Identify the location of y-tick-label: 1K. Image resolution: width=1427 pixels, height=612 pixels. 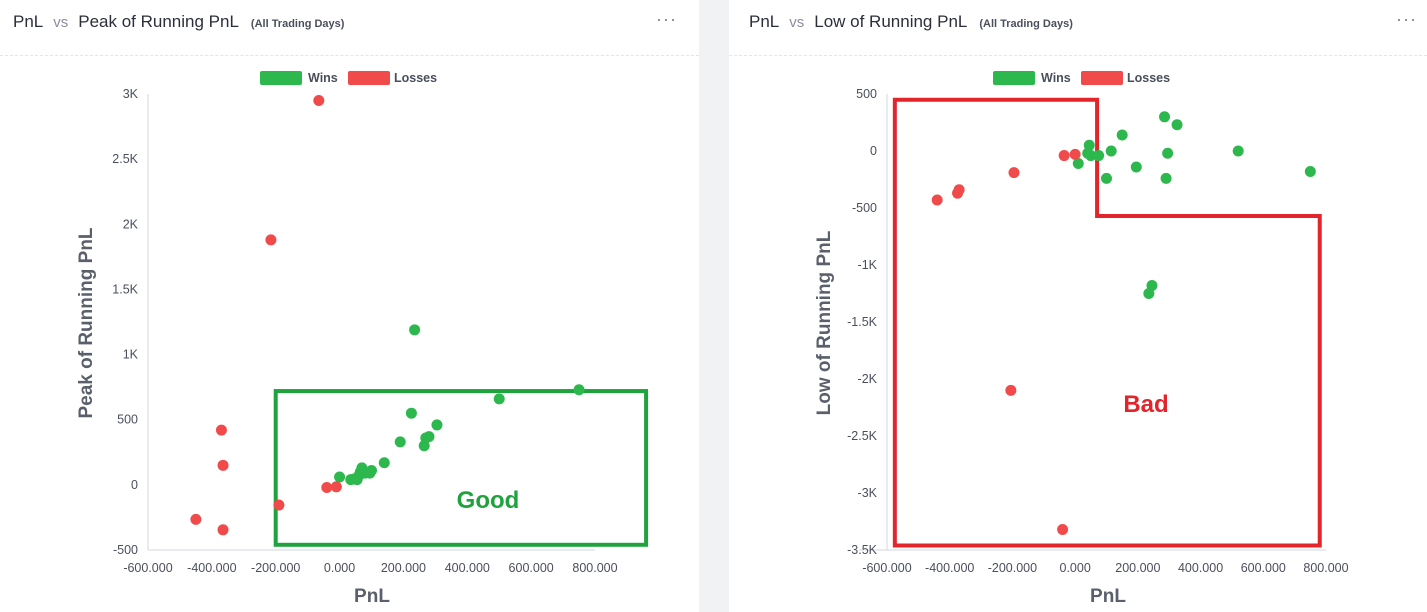
(131, 355).